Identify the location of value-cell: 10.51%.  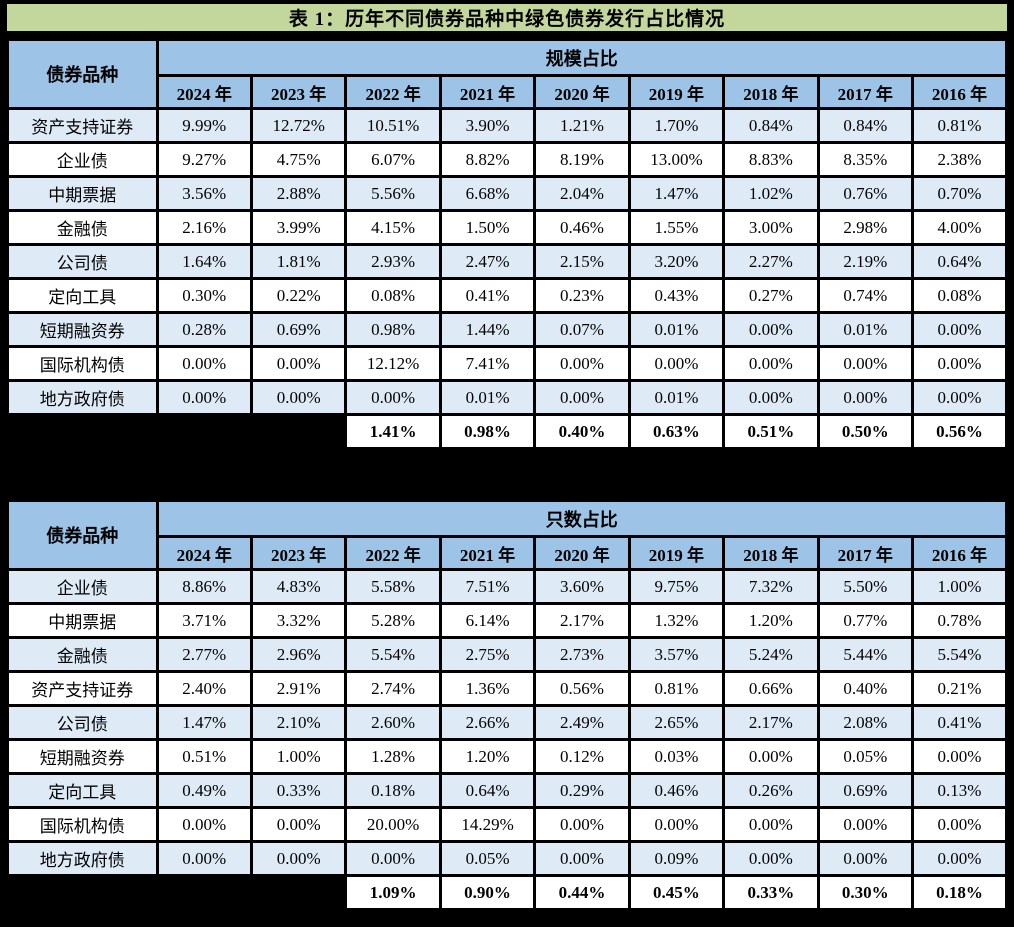
(393, 125).